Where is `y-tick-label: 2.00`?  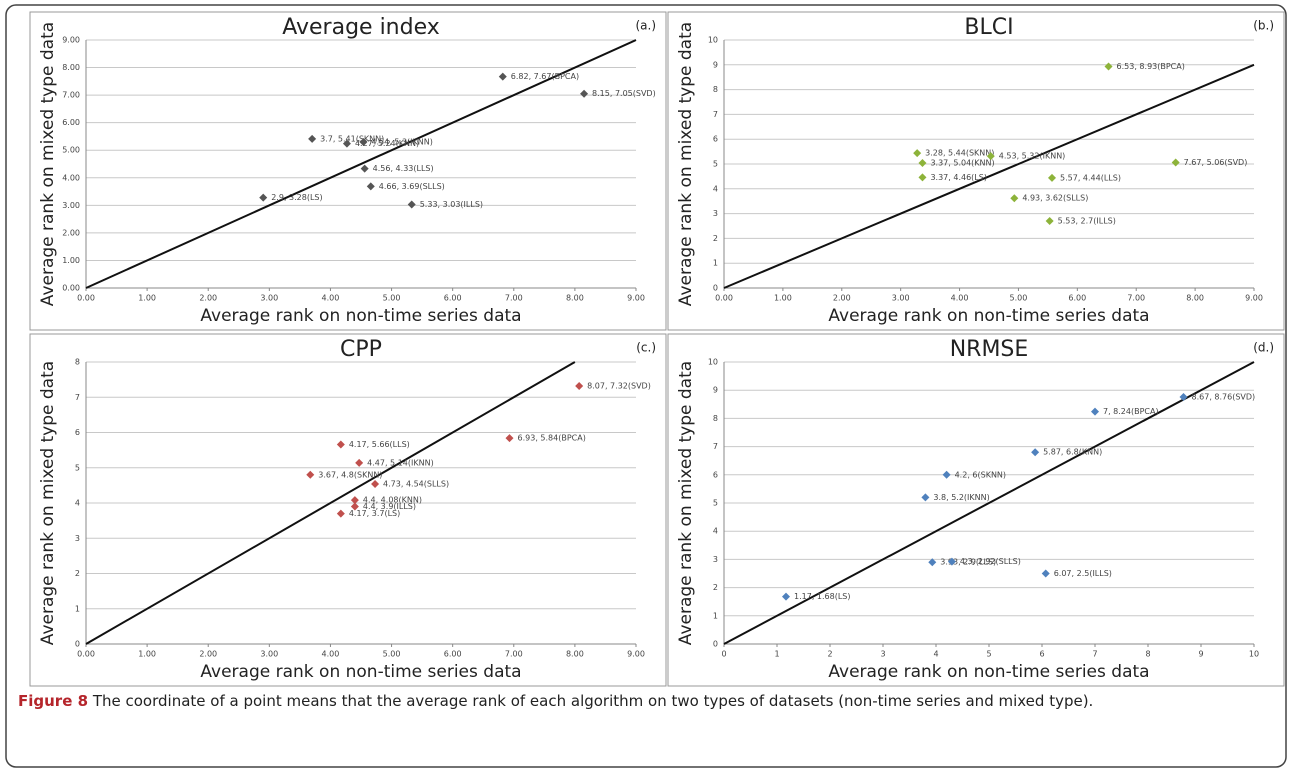 y-tick-label: 2.00 is located at coordinates (71, 232).